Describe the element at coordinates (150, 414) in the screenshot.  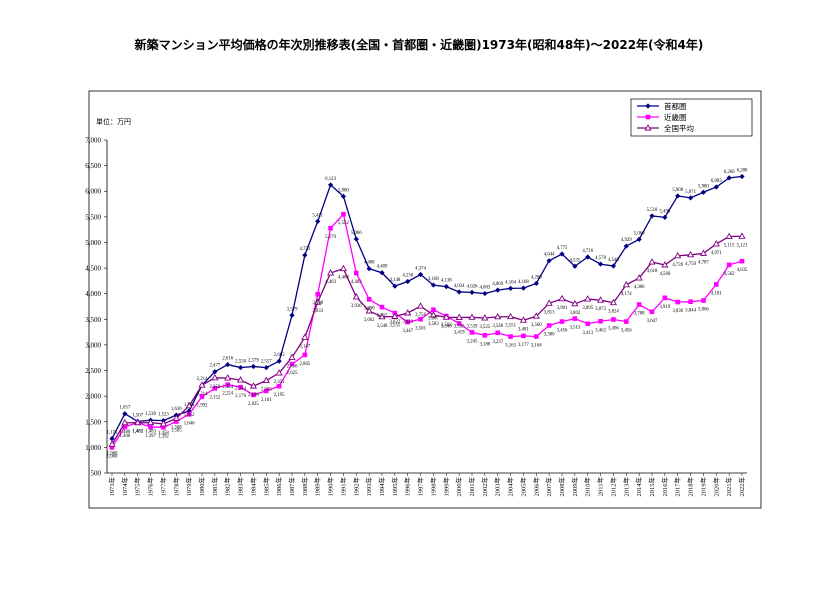
I see `data-label: 1,530` at that location.